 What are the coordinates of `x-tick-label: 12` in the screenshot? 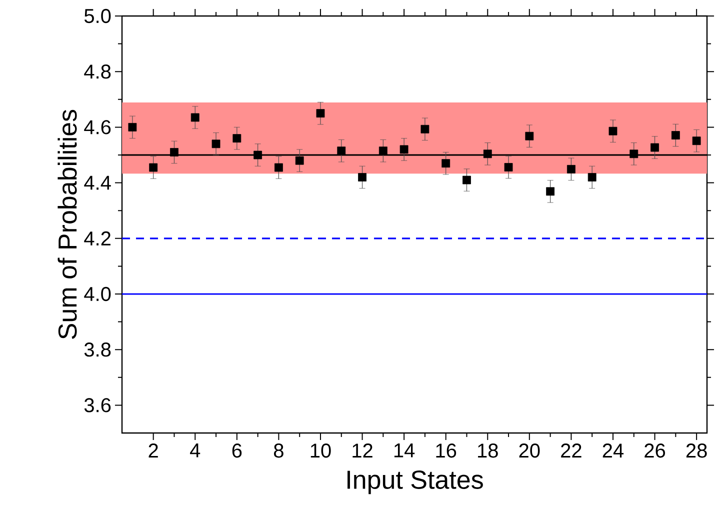 It's located at (362, 451).